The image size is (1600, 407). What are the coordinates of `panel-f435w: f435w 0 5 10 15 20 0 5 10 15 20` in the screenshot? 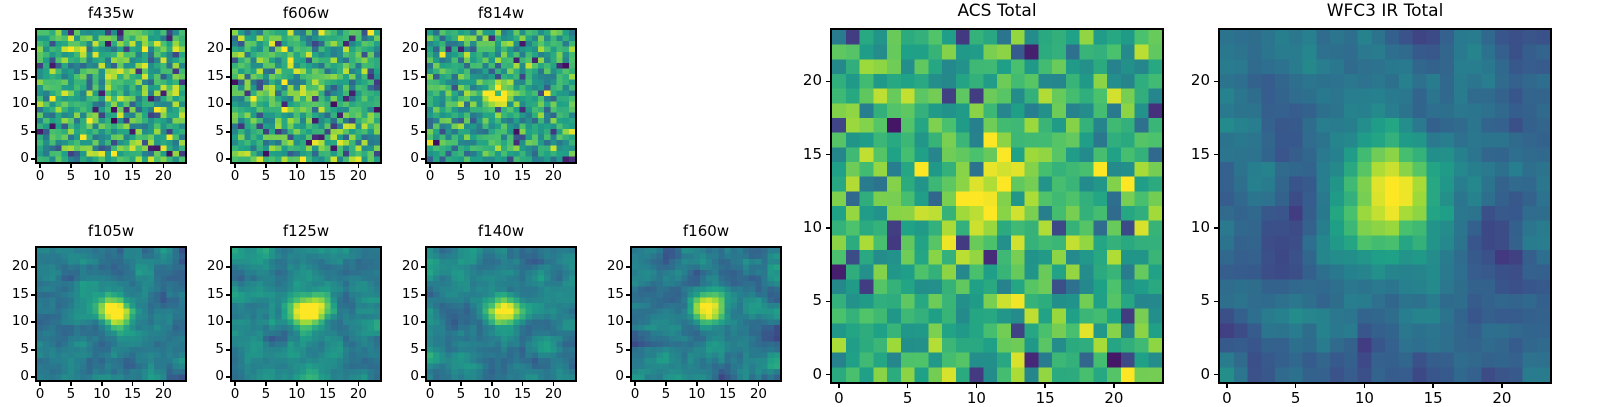 It's located at (99, 93).